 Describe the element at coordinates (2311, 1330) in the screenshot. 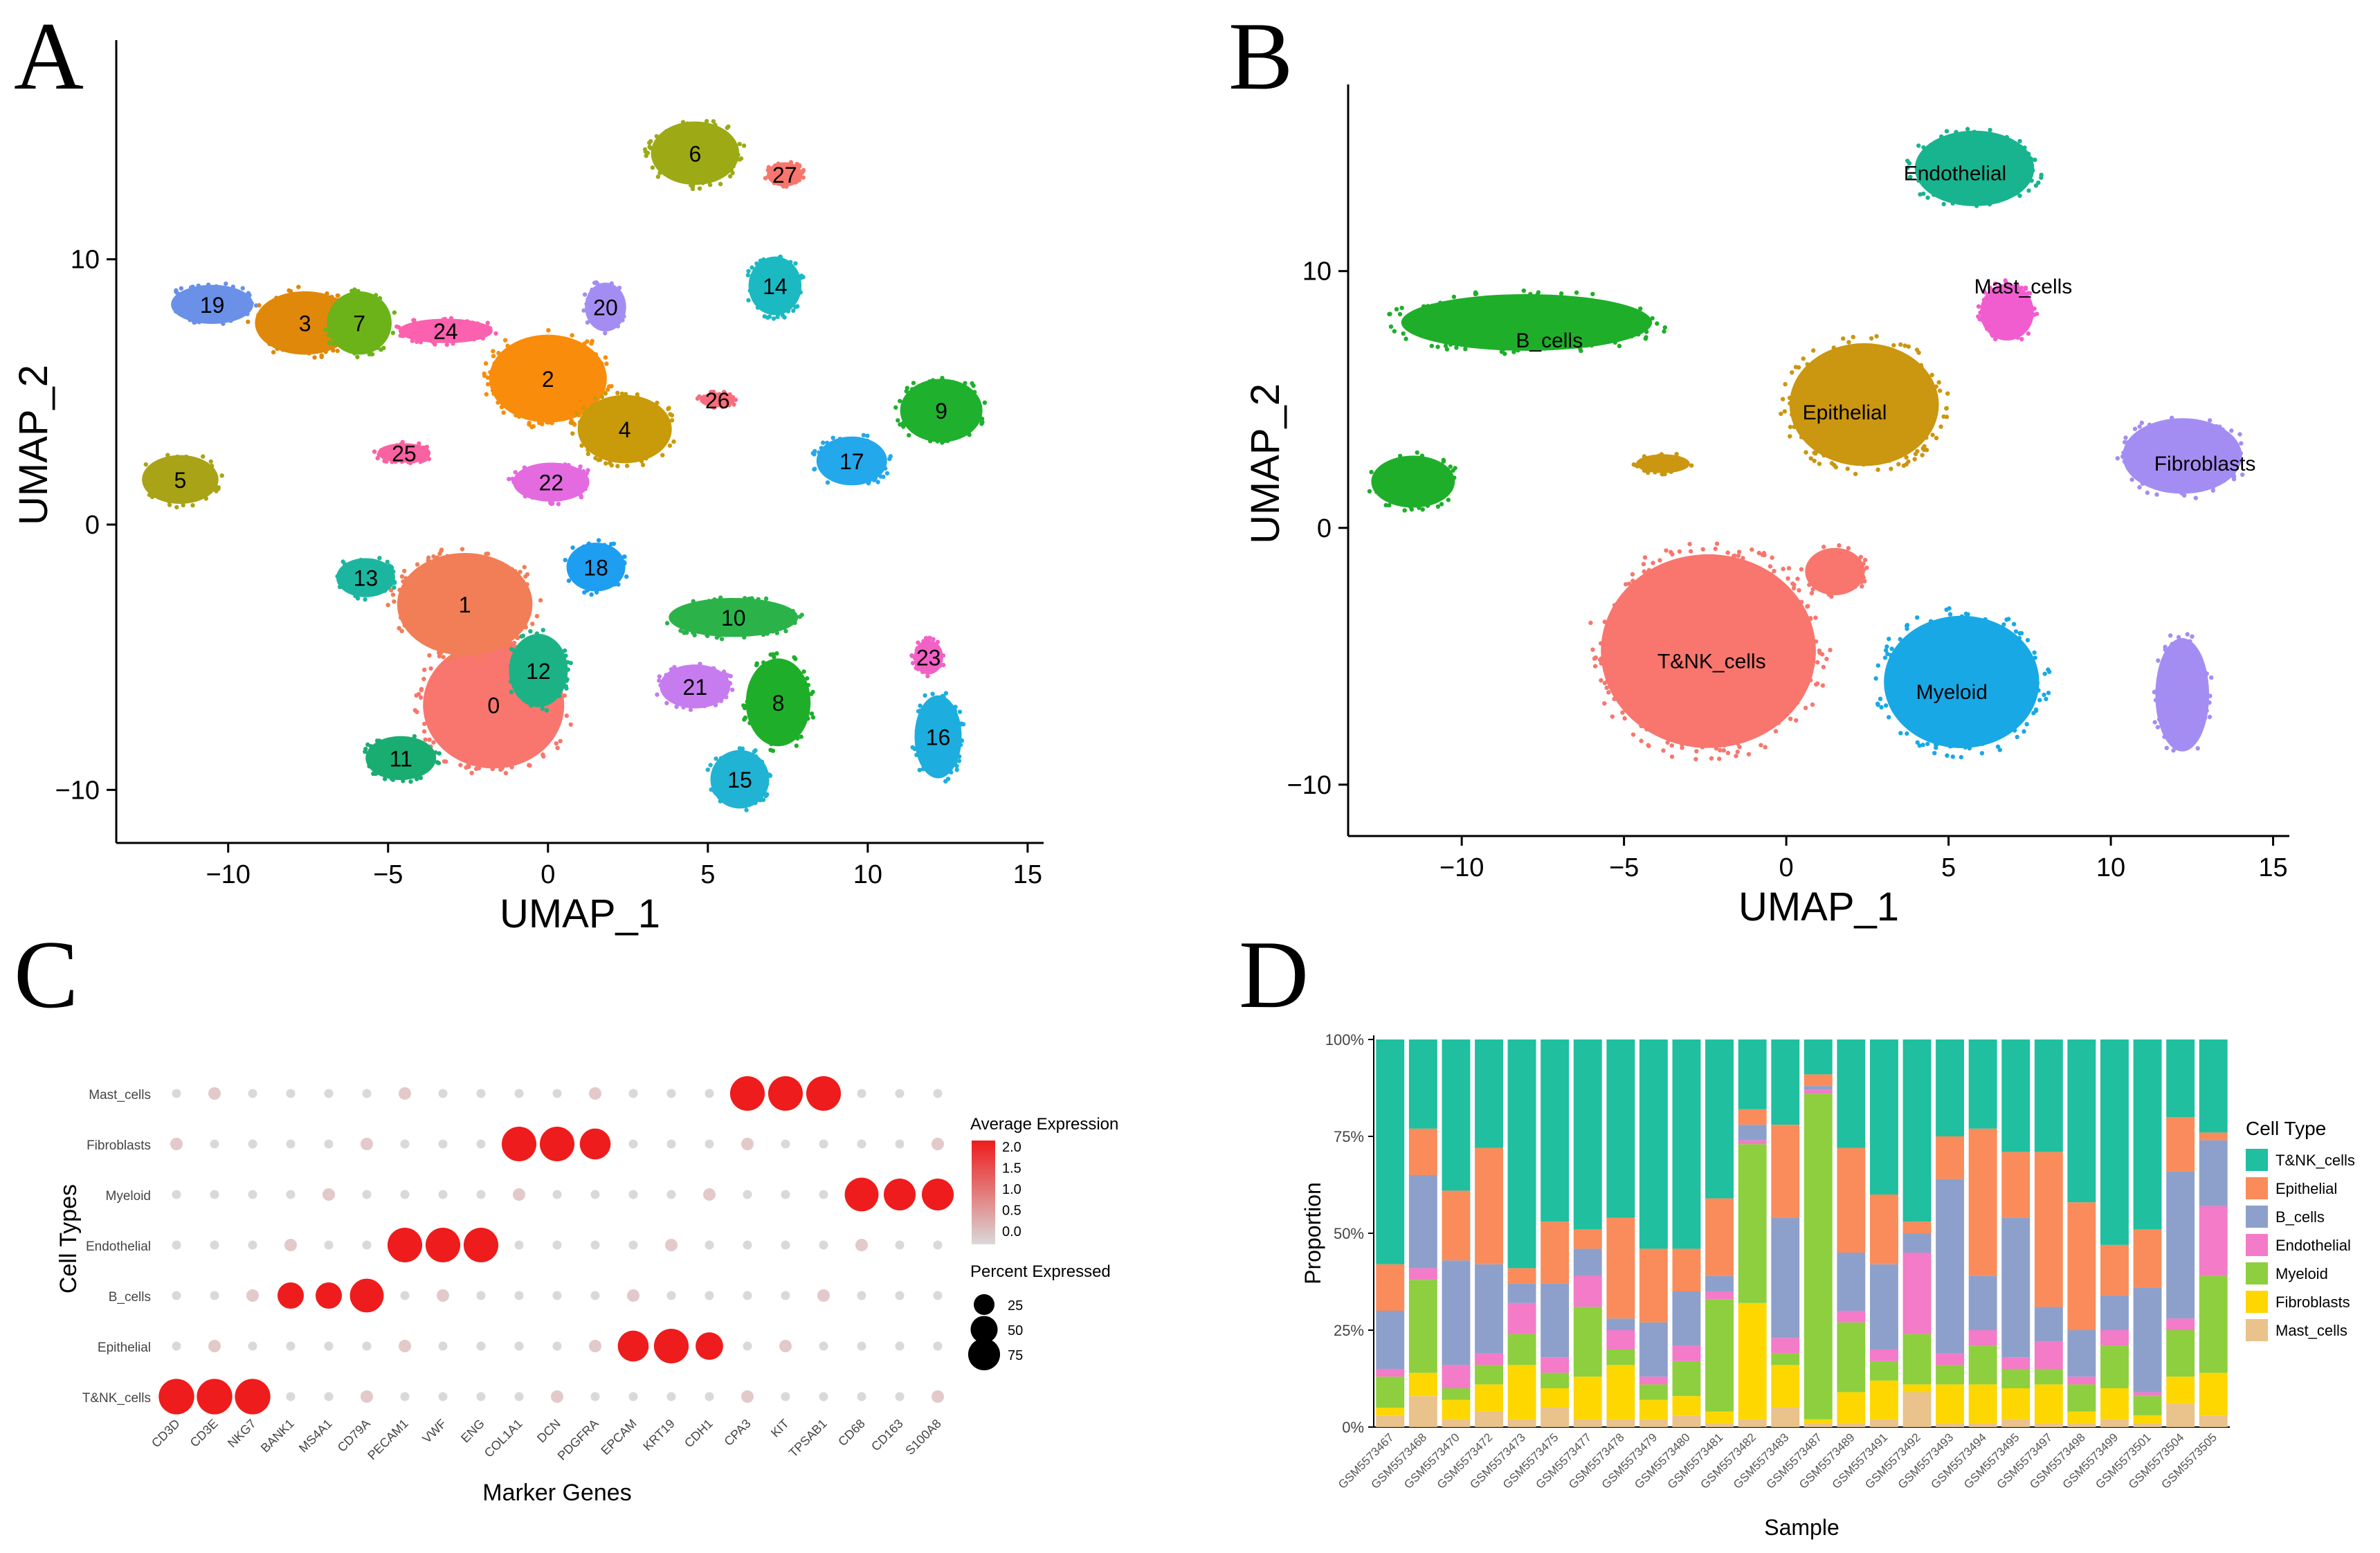

I see `legend-label-mast-cells: Mast_cells` at that location.